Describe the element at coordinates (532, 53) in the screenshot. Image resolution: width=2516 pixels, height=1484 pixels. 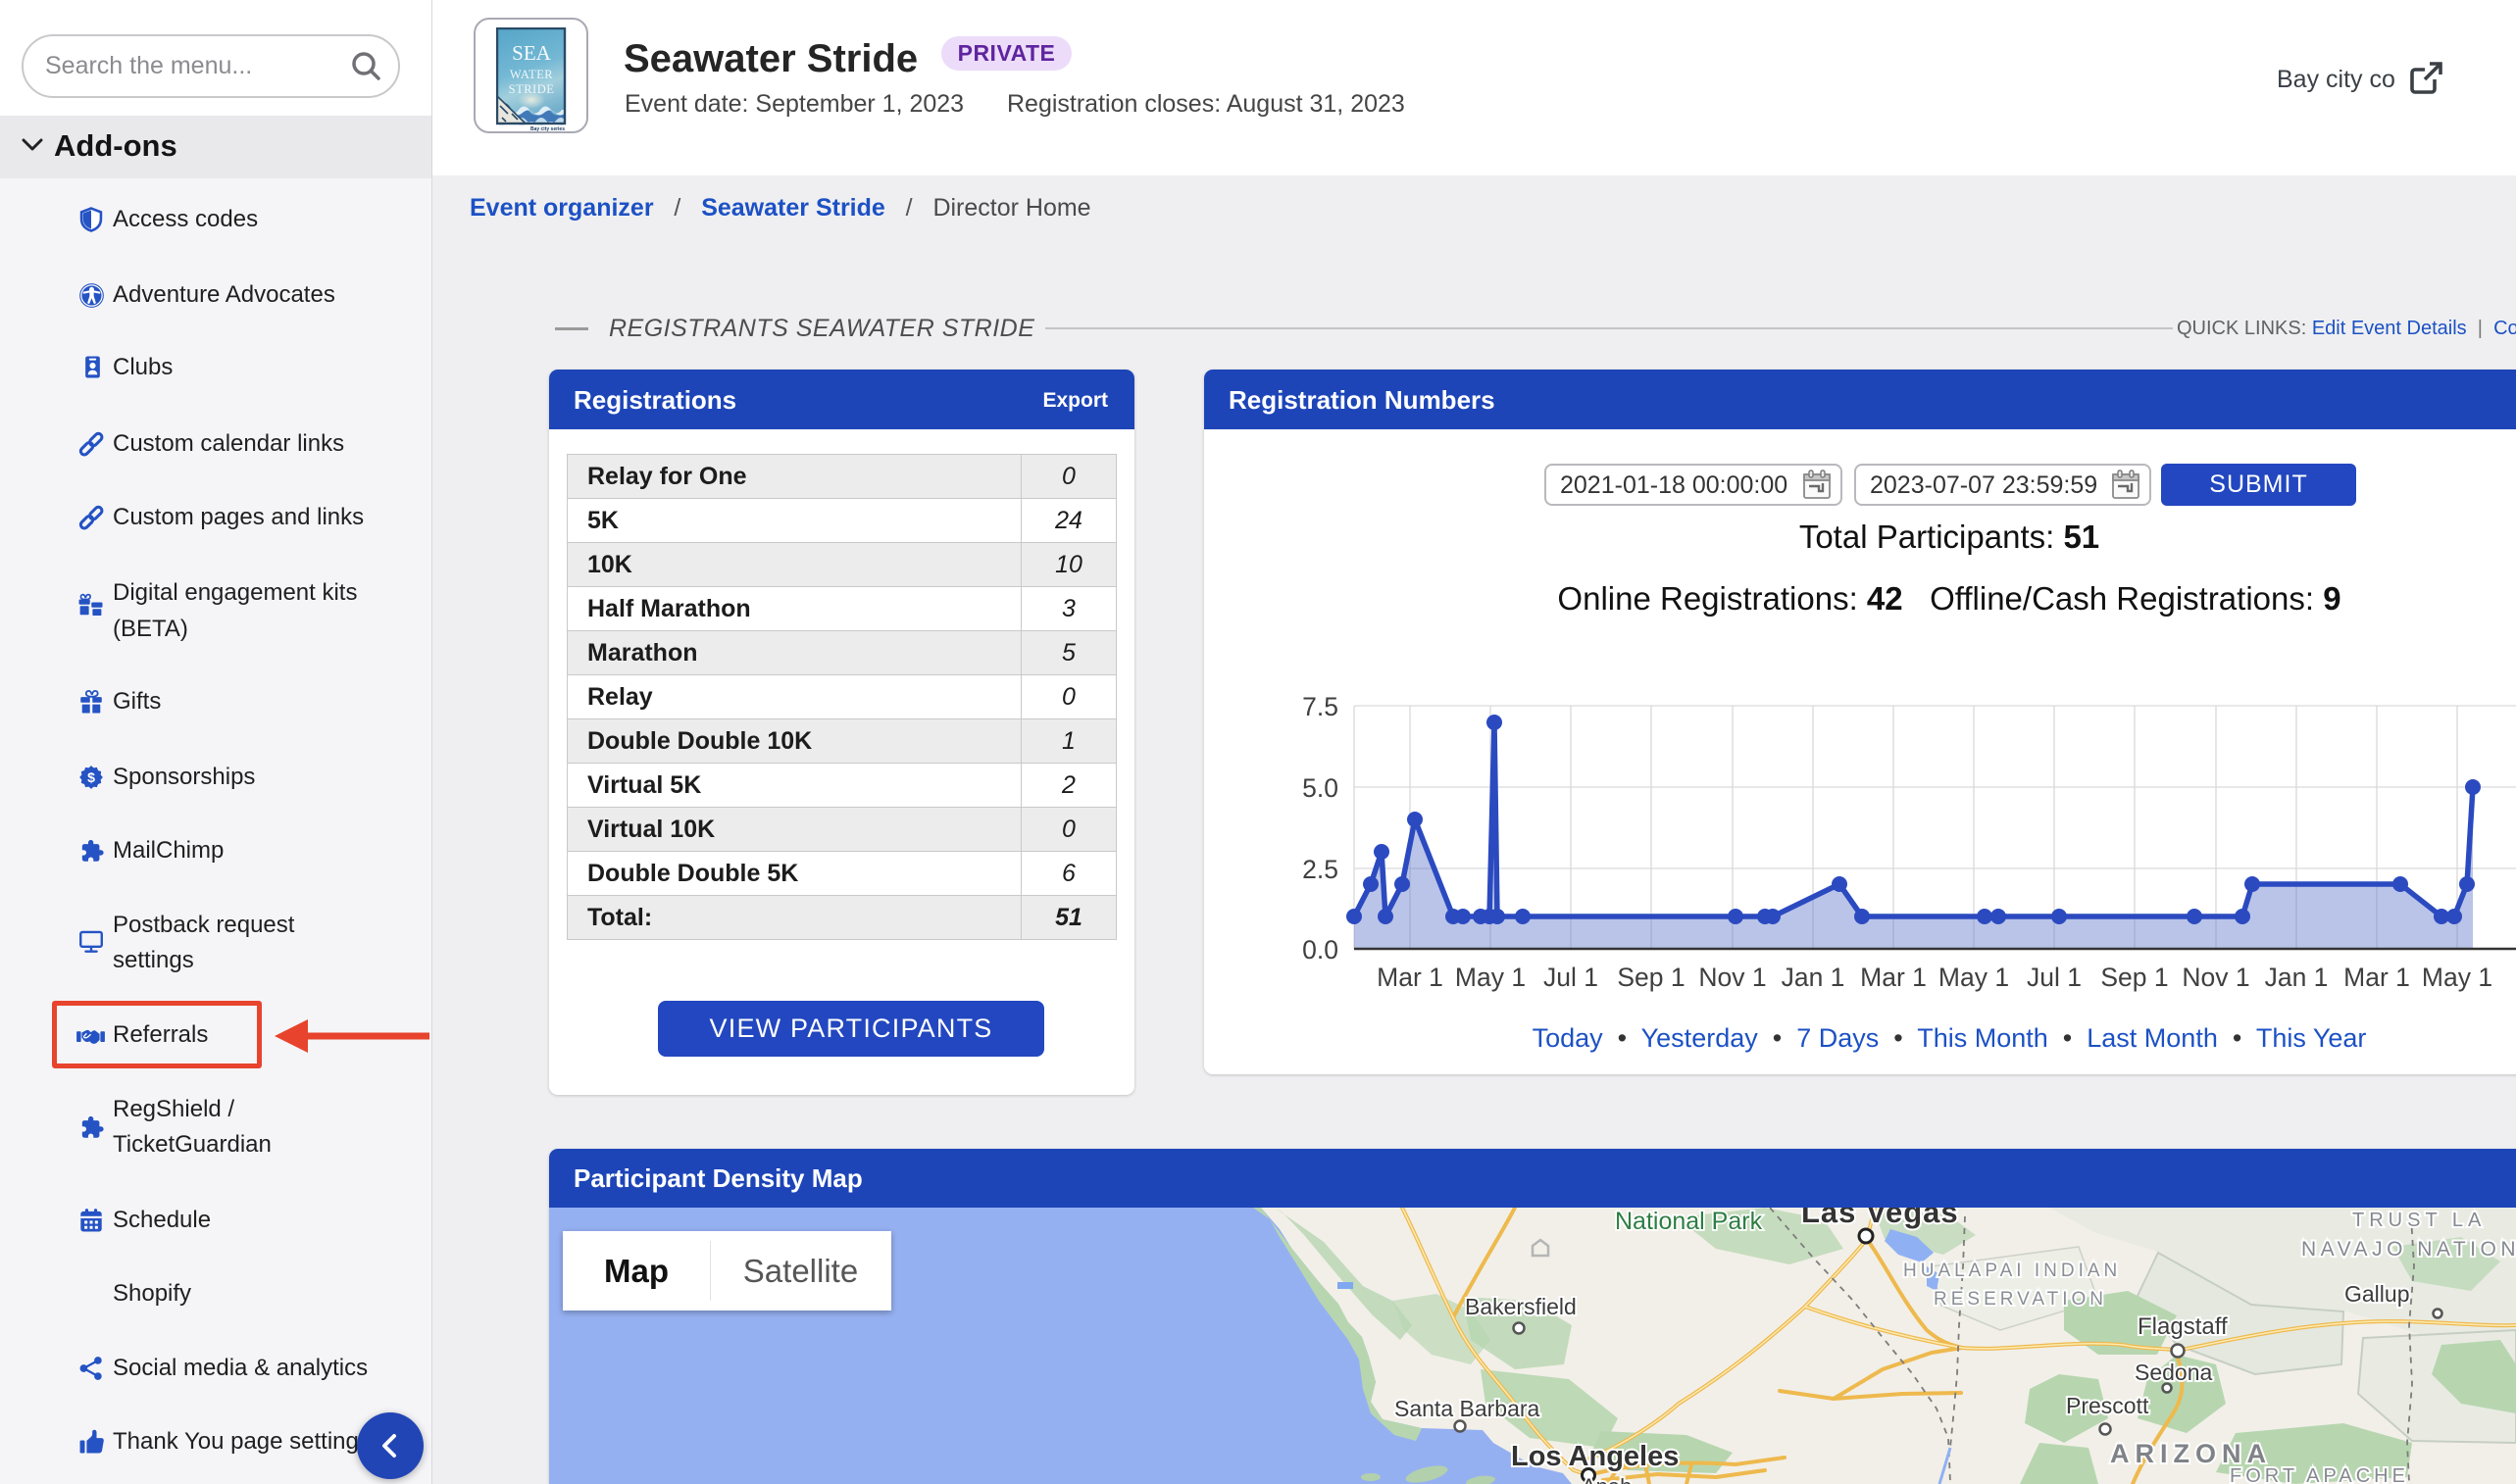
I see `svg-text: SEA` at that location.